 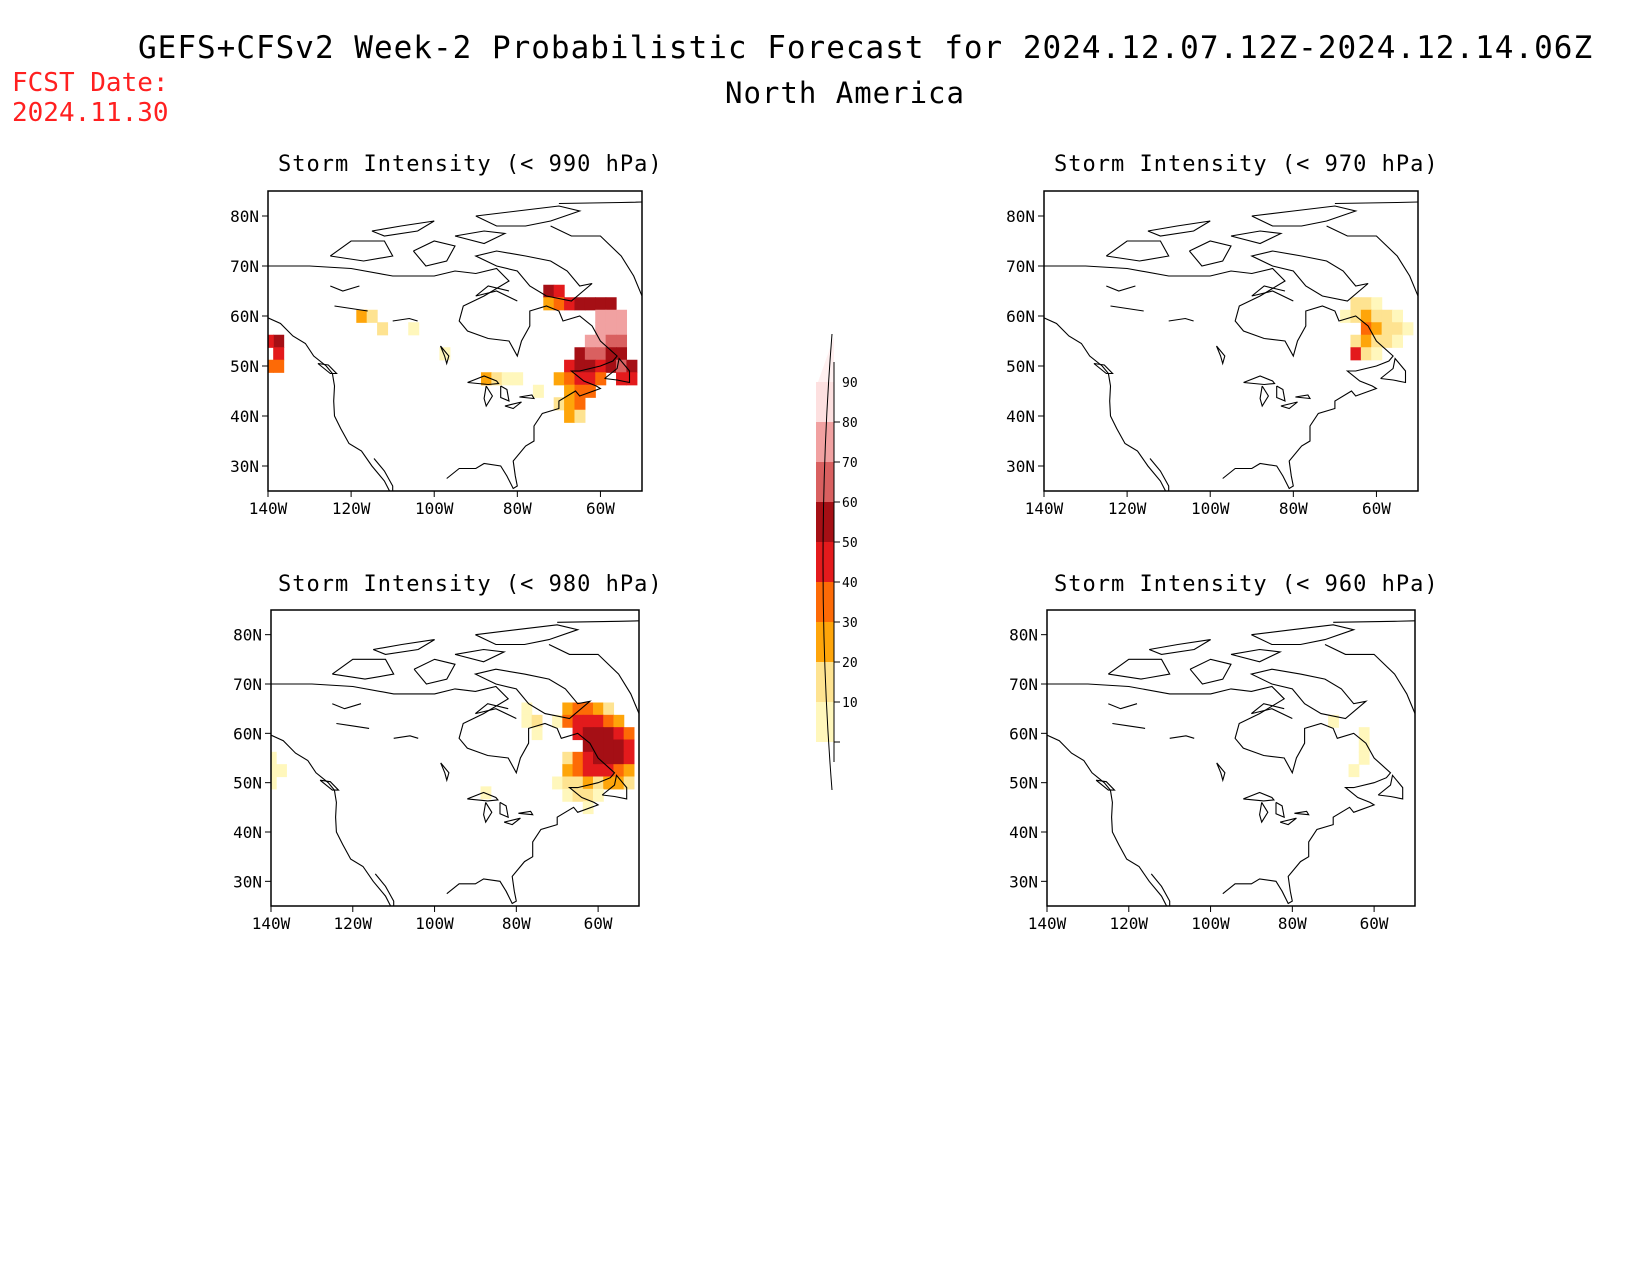 I want to click on lat-tick-label: 80N, so click(x=247, y=635).